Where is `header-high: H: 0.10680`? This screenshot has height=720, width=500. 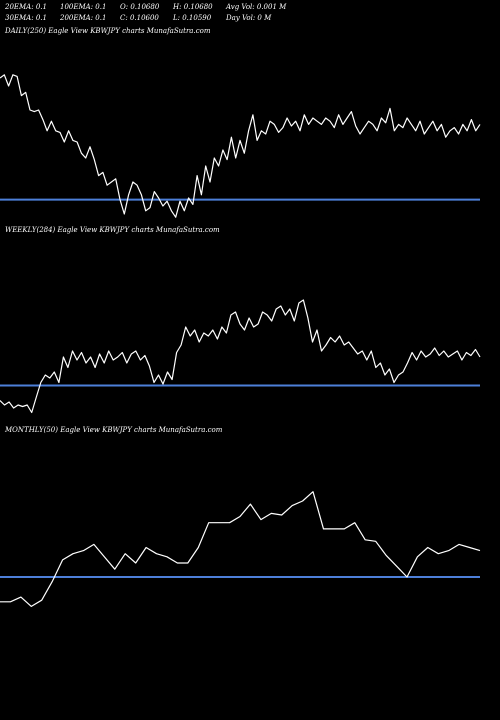 header-high: H: 0.10680 is located at coordinates (193, 7).